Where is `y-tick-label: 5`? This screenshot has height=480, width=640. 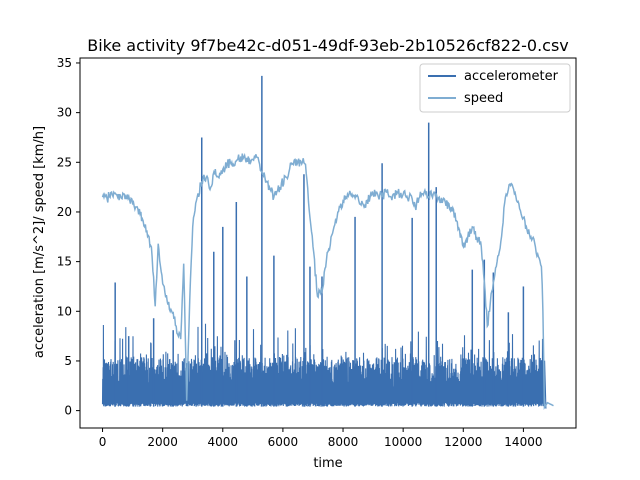 y-tick-label: 5 is located at coordinates (68, 361).